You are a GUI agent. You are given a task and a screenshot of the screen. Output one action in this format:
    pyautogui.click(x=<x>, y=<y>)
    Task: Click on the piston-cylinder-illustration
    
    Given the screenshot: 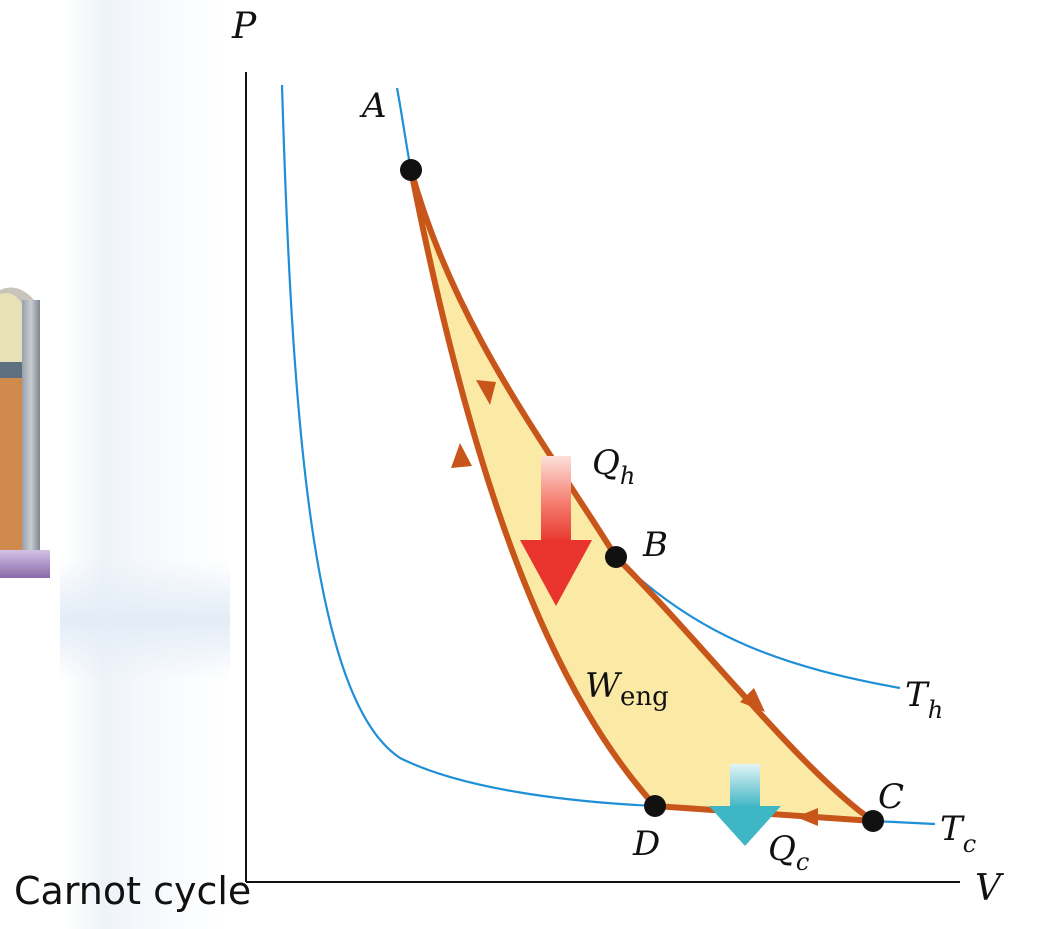 What is the action you would take?
    pyautogui.click(x=25, y=432)
    